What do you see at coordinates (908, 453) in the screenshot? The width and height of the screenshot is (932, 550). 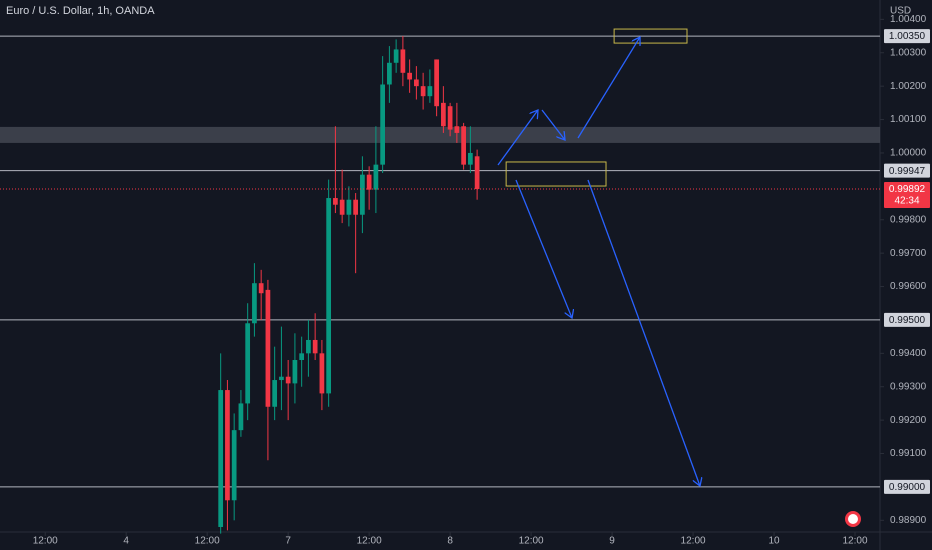 I see `y-tick-label: 0.99100` at bounding box center [908, 453].